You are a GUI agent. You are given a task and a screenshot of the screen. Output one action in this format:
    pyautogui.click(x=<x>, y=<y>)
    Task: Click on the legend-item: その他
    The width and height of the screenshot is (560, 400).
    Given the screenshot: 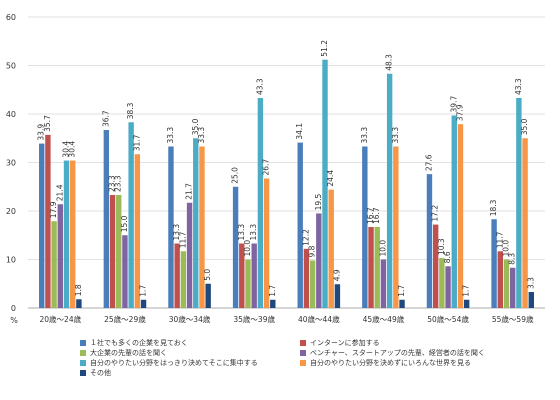 What is the action you would take?
    pyautogui.click(x=95, y=373)
    